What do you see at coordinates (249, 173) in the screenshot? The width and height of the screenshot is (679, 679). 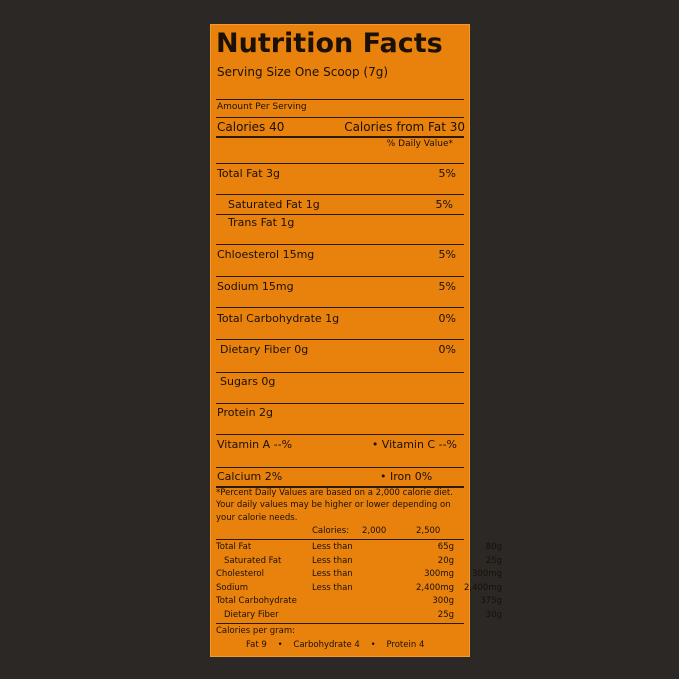 I see `nutrient-total-fat: Total Fat 3g` at bounding box center [249, 173].